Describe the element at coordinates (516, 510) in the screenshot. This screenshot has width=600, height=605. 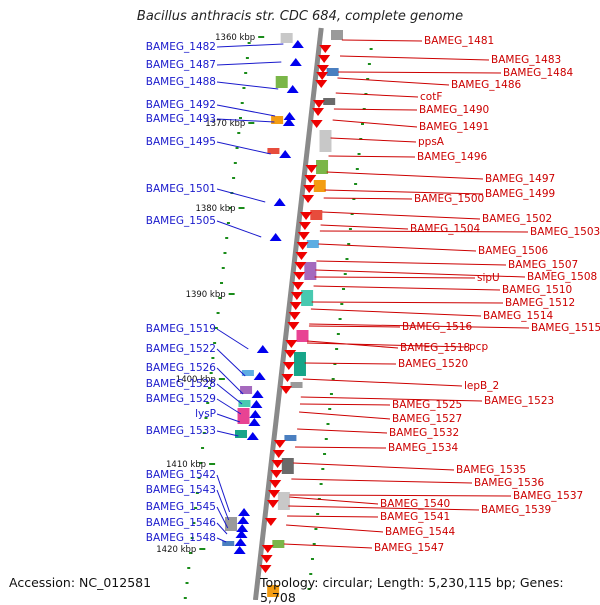
I see `right-gene-label: BAMEG_1539` at that location.